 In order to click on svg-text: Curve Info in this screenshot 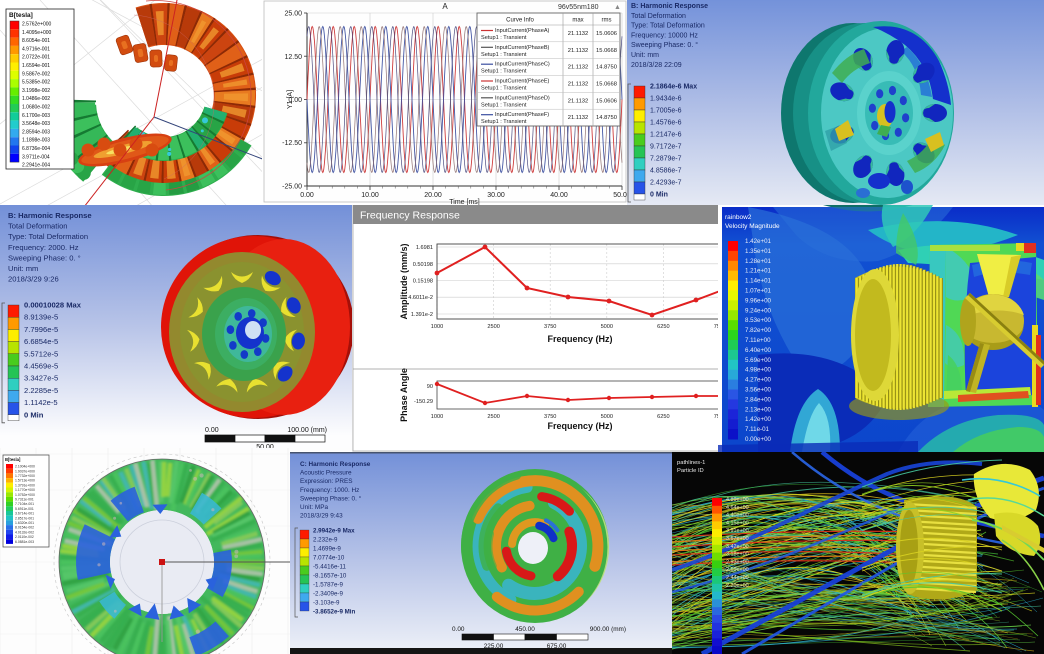, I will do `click(520, 21)`.